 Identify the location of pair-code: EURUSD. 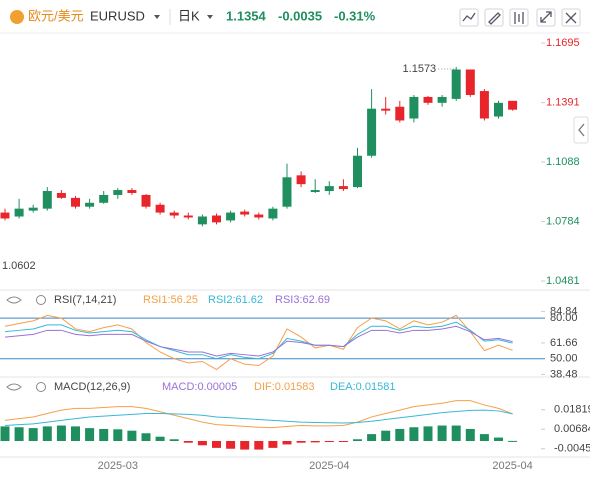
(117, 15).